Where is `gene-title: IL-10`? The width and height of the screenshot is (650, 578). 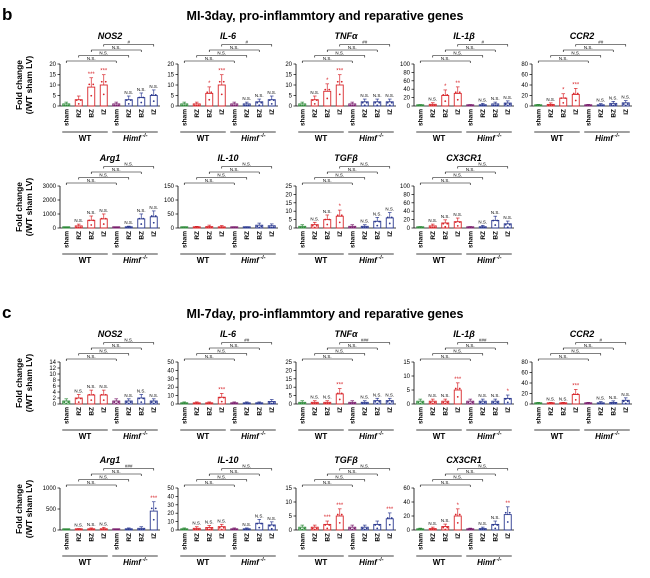
gene-title: IL-10 is located at coordinates (227, 158).